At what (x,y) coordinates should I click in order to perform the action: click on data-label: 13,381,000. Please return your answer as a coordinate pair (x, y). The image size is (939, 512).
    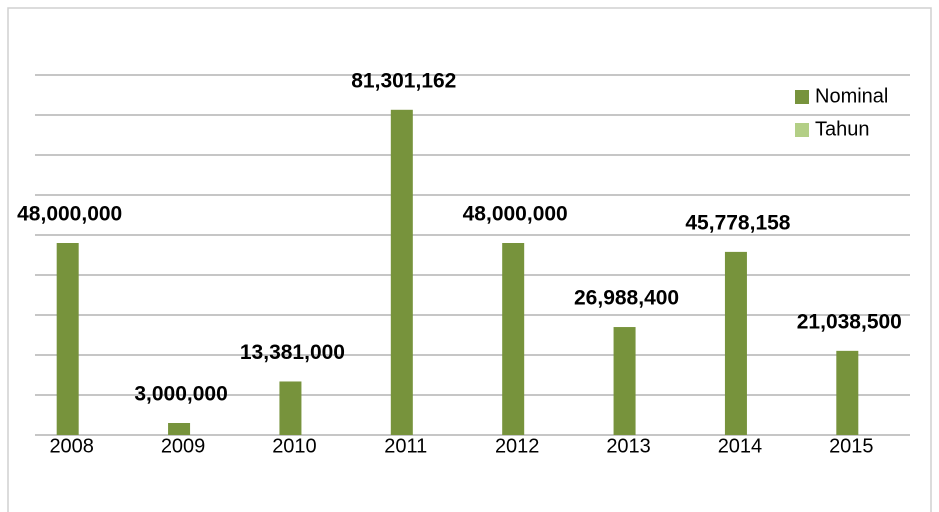
    Looking at the image, I should click on (292, 352).